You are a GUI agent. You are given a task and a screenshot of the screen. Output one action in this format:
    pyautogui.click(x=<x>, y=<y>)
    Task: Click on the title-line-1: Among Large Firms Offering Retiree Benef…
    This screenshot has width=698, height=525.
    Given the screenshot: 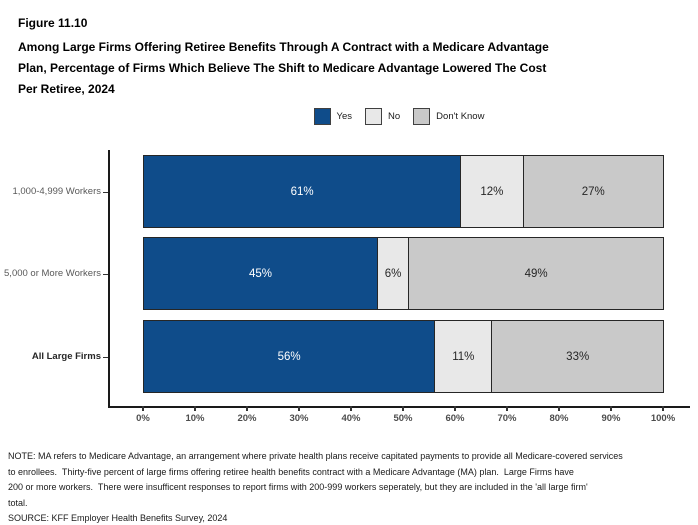 What is the action you would take?
    pyautogui.click(x=283, y=47)
    